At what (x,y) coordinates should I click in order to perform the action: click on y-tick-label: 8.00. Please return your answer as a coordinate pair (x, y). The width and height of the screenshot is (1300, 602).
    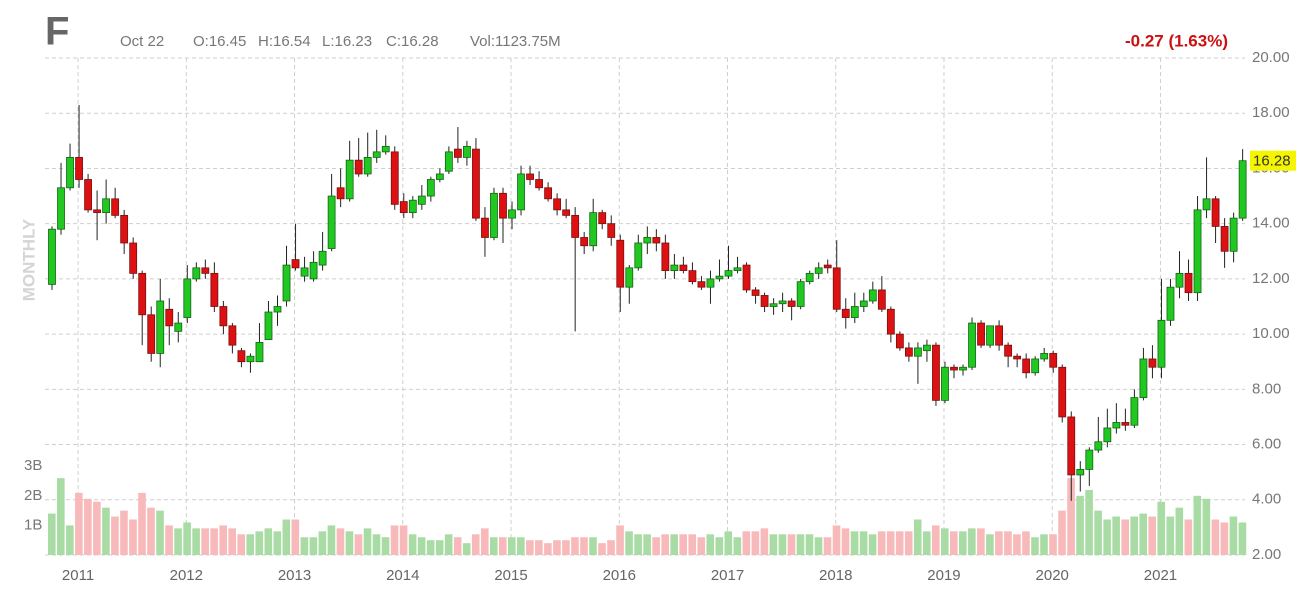
    Looking at the image, I should click on (1266, 388).